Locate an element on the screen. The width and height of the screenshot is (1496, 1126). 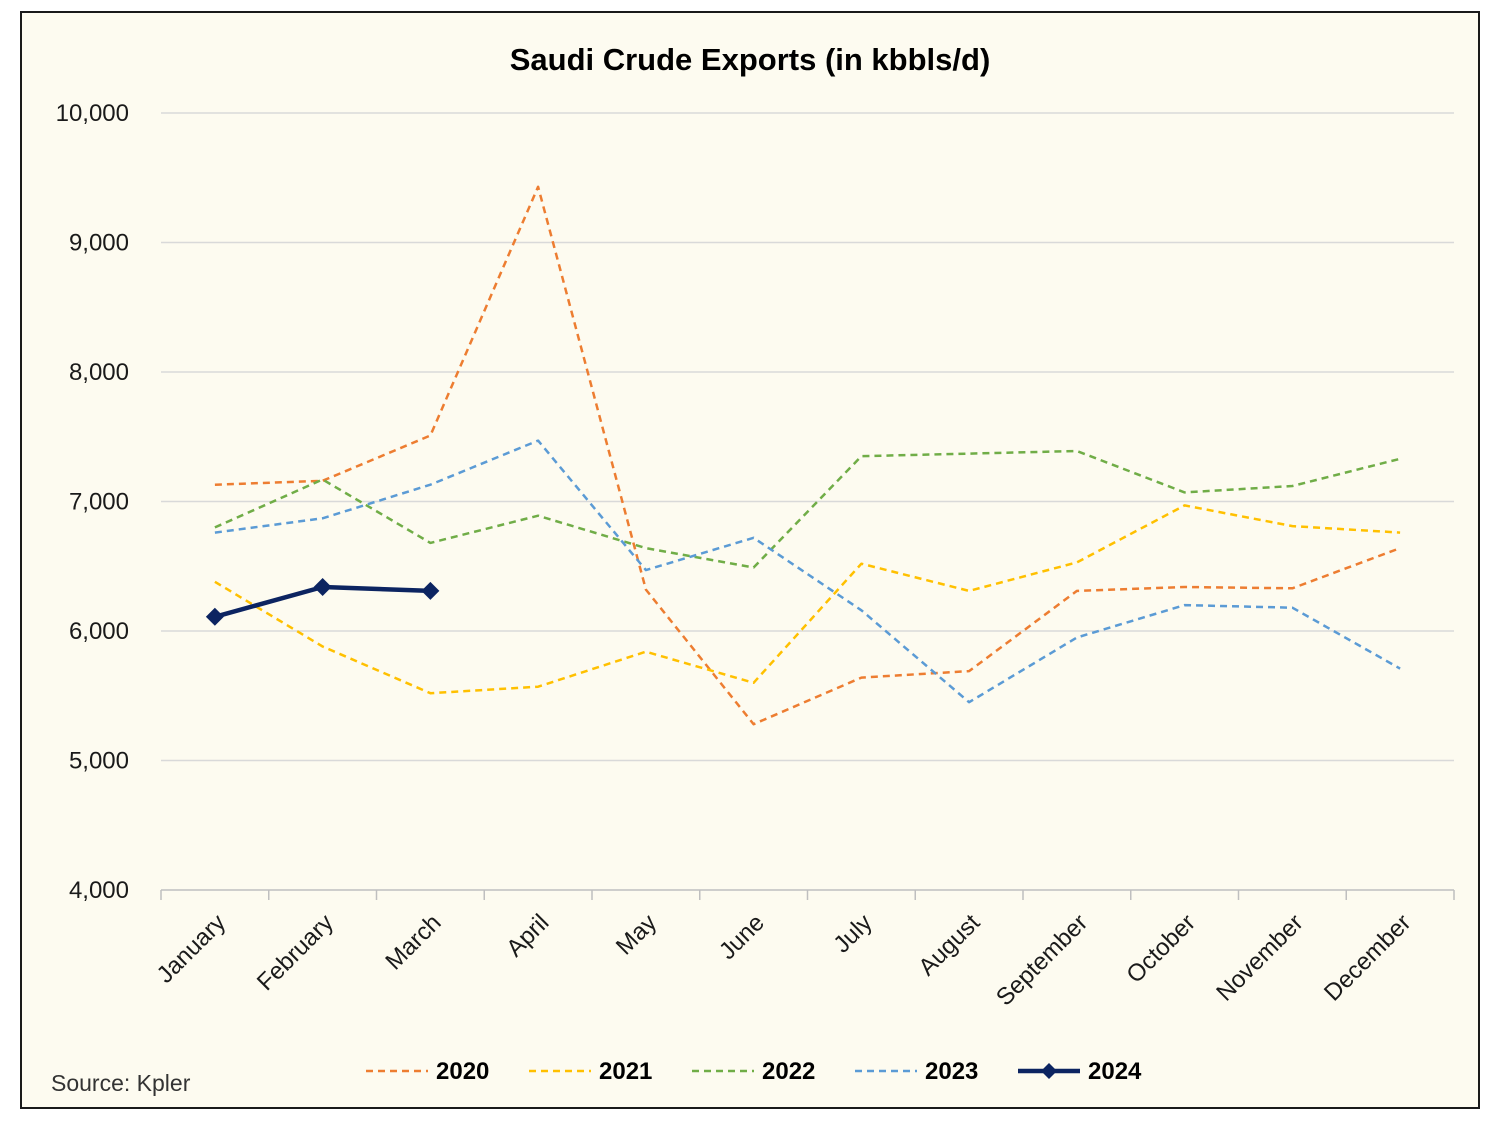
y-tick-label: 6,000 is located at coordinates (99, 631).